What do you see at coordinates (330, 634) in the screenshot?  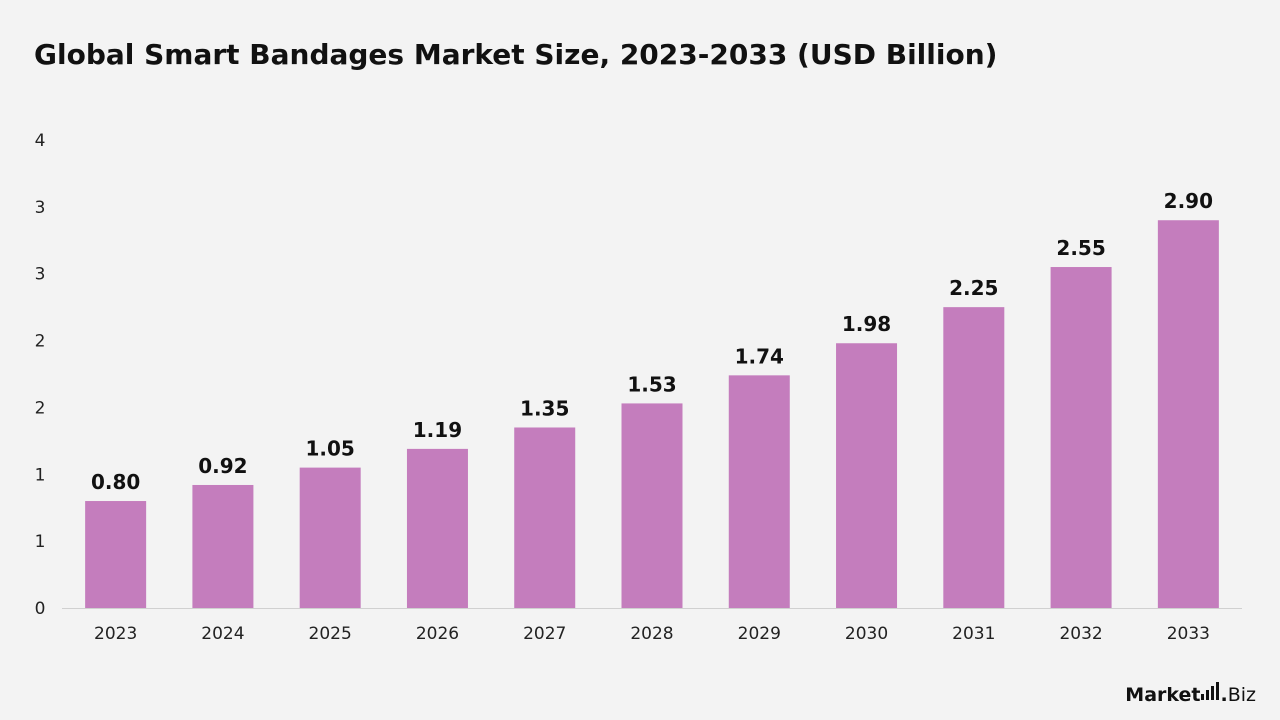 I see `x-tick-label-2025: 2025` at bounding box center [330, 634].